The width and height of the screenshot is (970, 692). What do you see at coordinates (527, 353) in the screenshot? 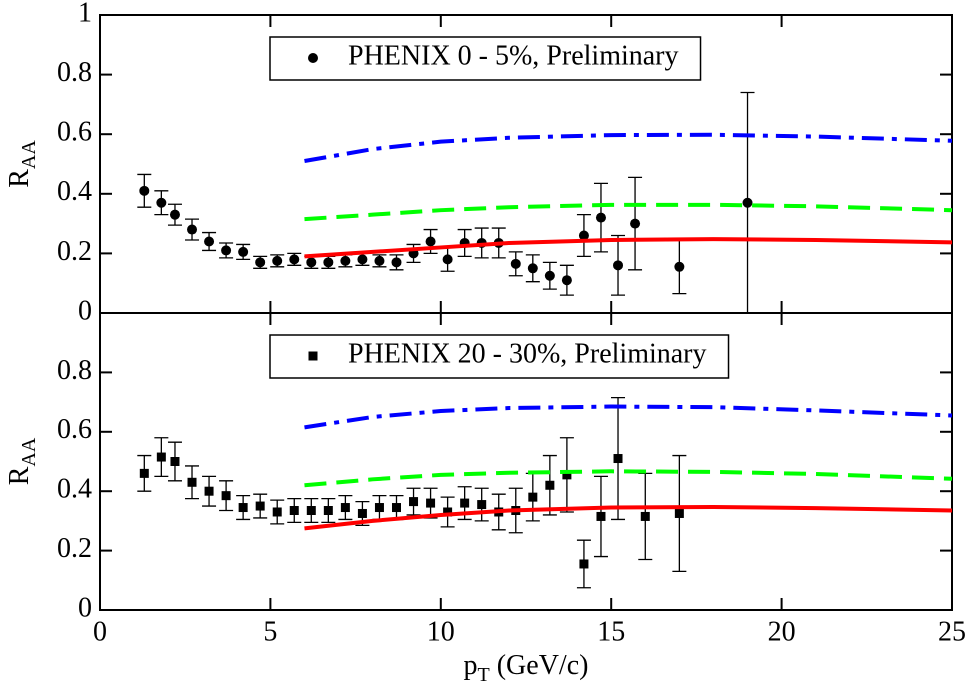
I see `legend-label: PHENIX 20 - 30%, Preliminary` at bounding box center [527, 353].